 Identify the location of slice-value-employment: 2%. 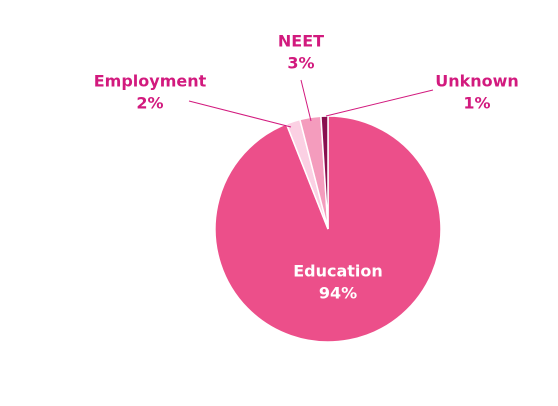
(149, 103).